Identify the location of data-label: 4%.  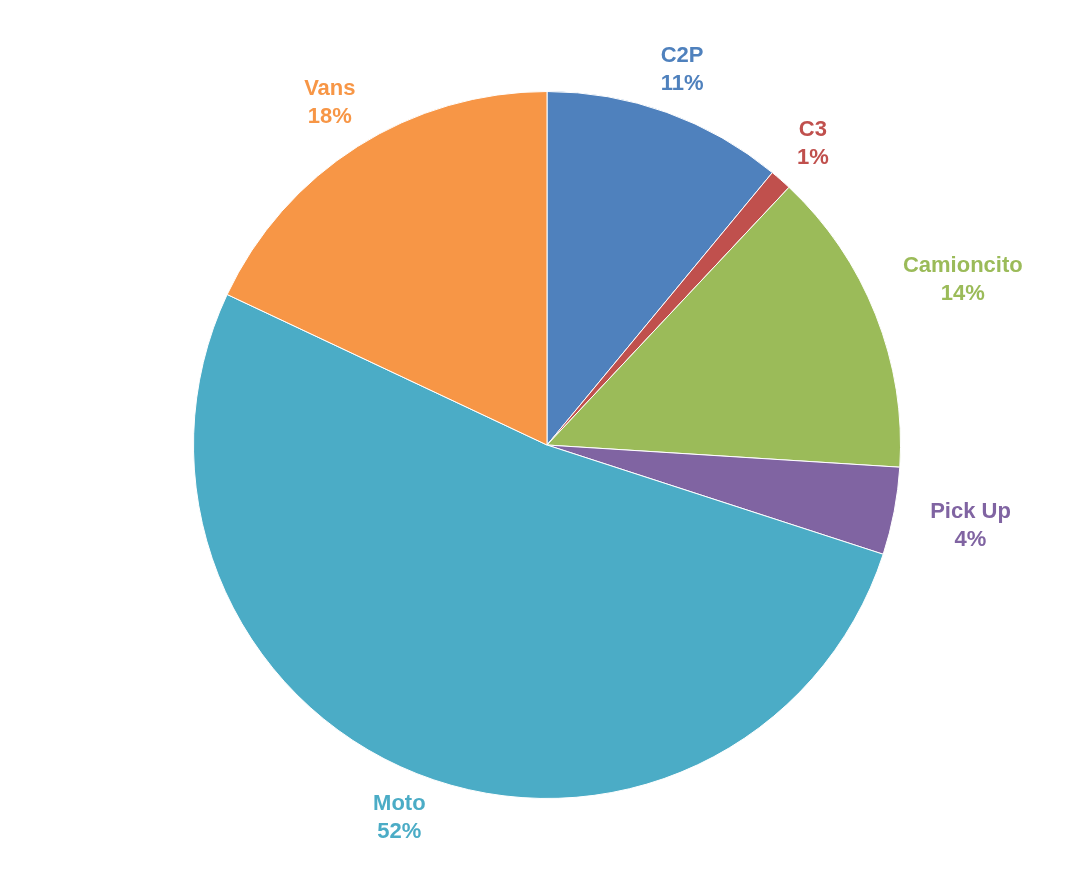
(970, 538).